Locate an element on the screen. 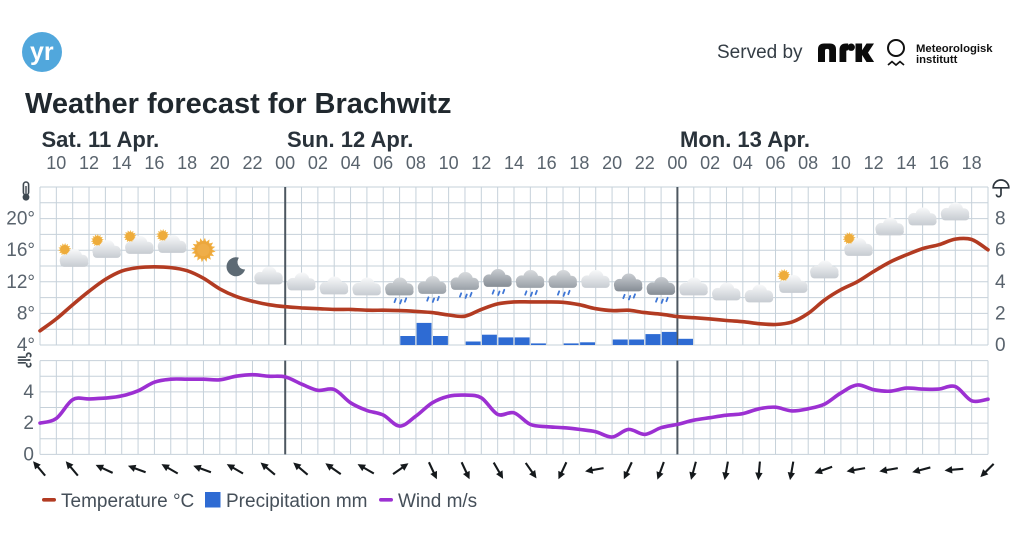  svg-text: 8° is located at coordinates (26, 313).